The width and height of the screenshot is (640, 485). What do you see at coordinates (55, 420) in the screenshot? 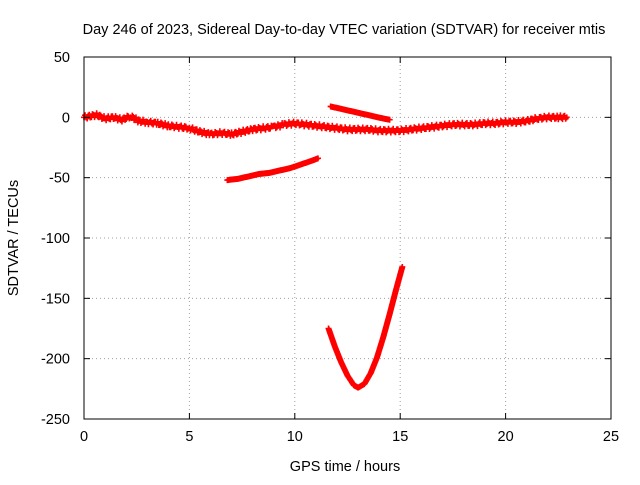
I see `y-tick-label: -250` at bounding box center [55, 420].